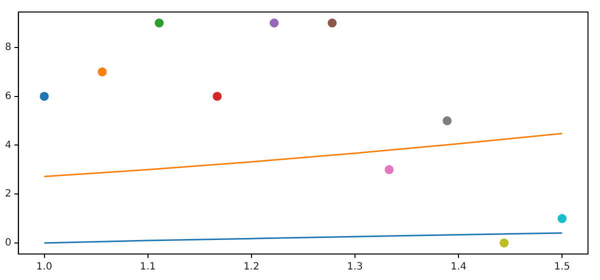  I want to click on x-tick-label: 1.2, so click(251, 267).